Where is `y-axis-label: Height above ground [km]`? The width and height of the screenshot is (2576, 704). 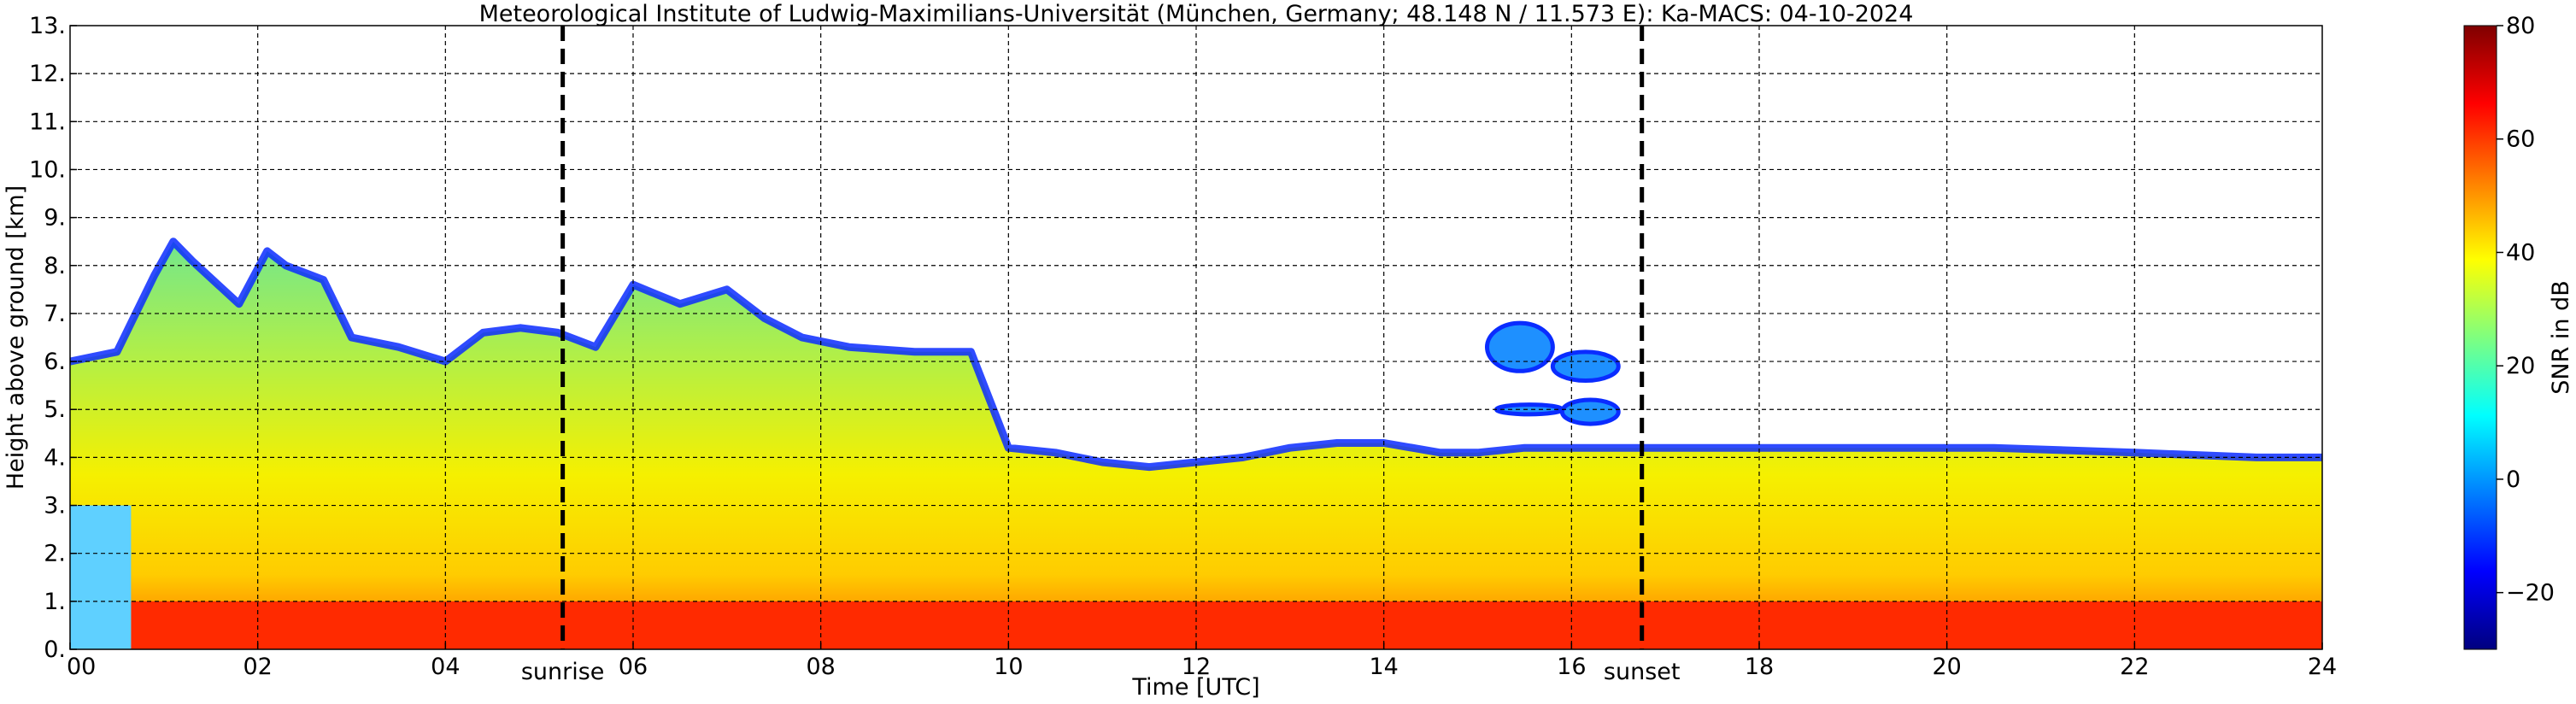
y-axis-label: Height above ground [km] is located at coordinates (16, 337).